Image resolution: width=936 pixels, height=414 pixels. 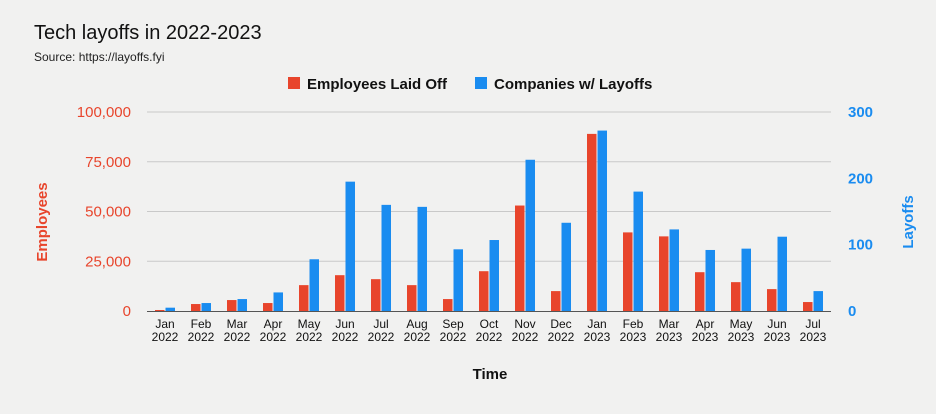 I want to click on y-axis-left-title: Employees, so click(x=42, y=221).